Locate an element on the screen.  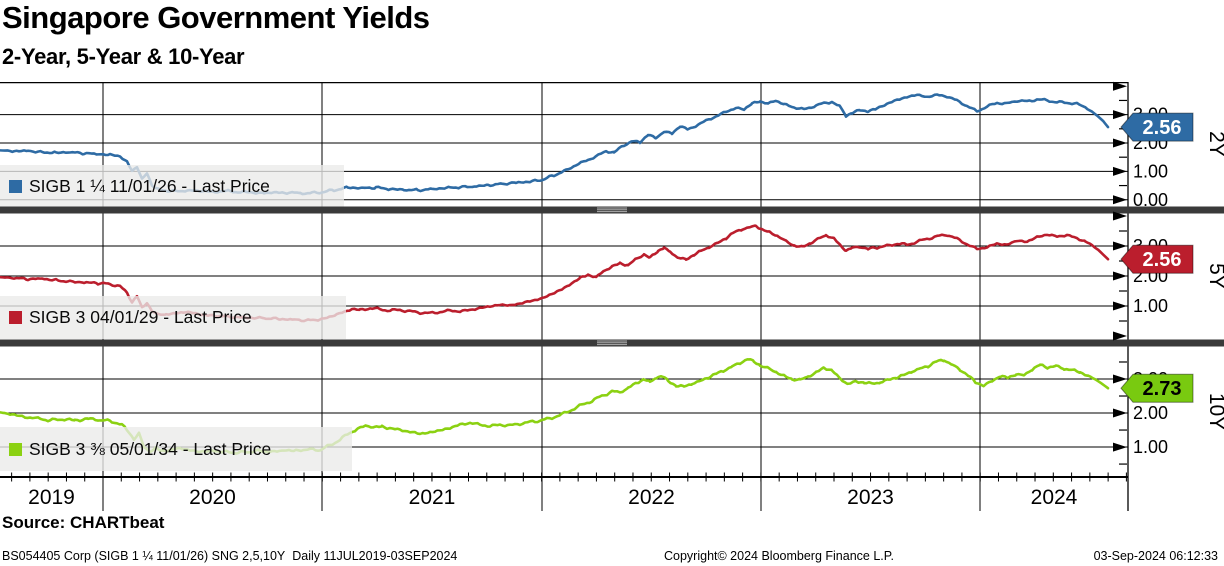
legend-box-2y is located at coordinates (172, 186).